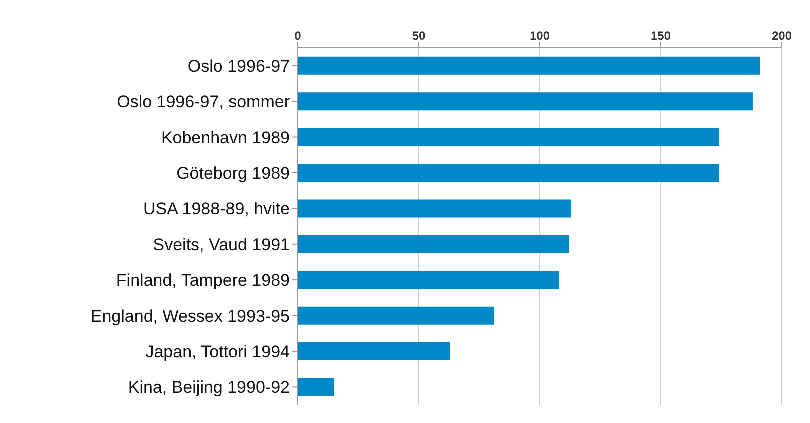 The width and height of the screenshot is (810, 423). Describe the element at coordinates (218, 352) in the screenshot. I see `y-tick-label: Japan, Tottori 1994` at that location.